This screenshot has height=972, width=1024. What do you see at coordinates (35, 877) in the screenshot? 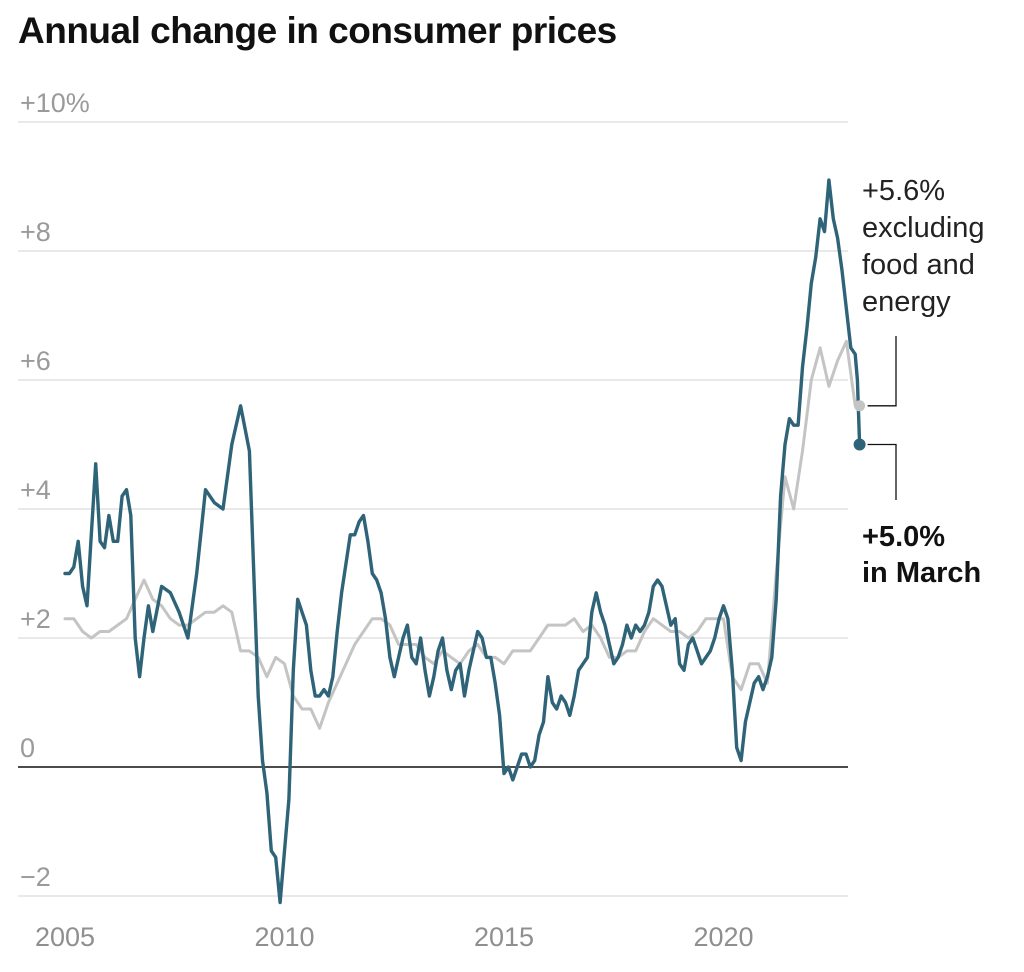
I see `y-tick-label: −2` at bounding box center [35, 877].